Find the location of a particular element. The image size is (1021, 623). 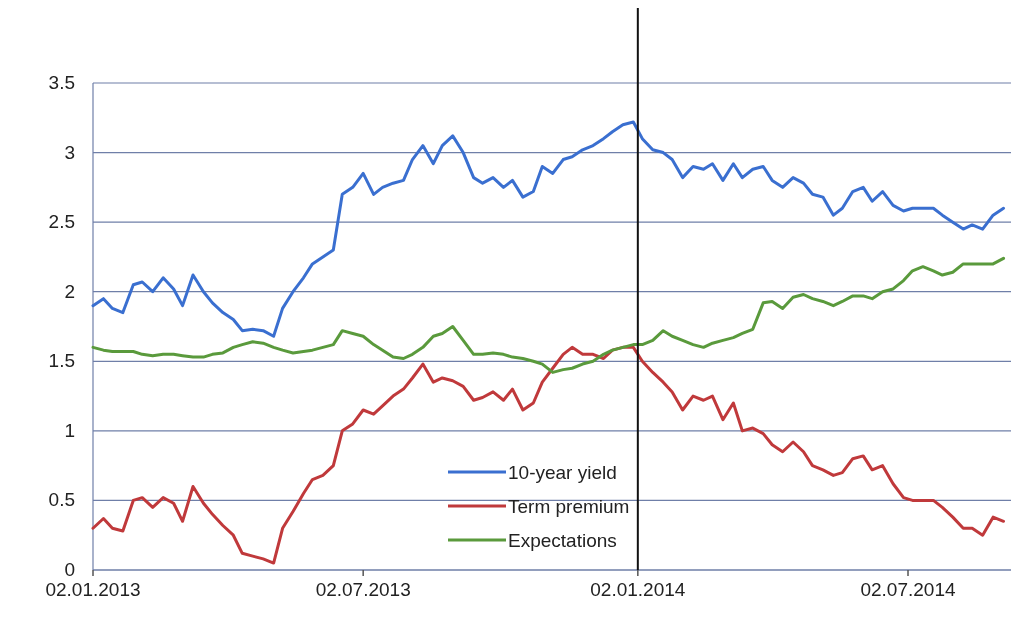

x-tick-label: 02.07.2013 is located at coordinates (363, 589).